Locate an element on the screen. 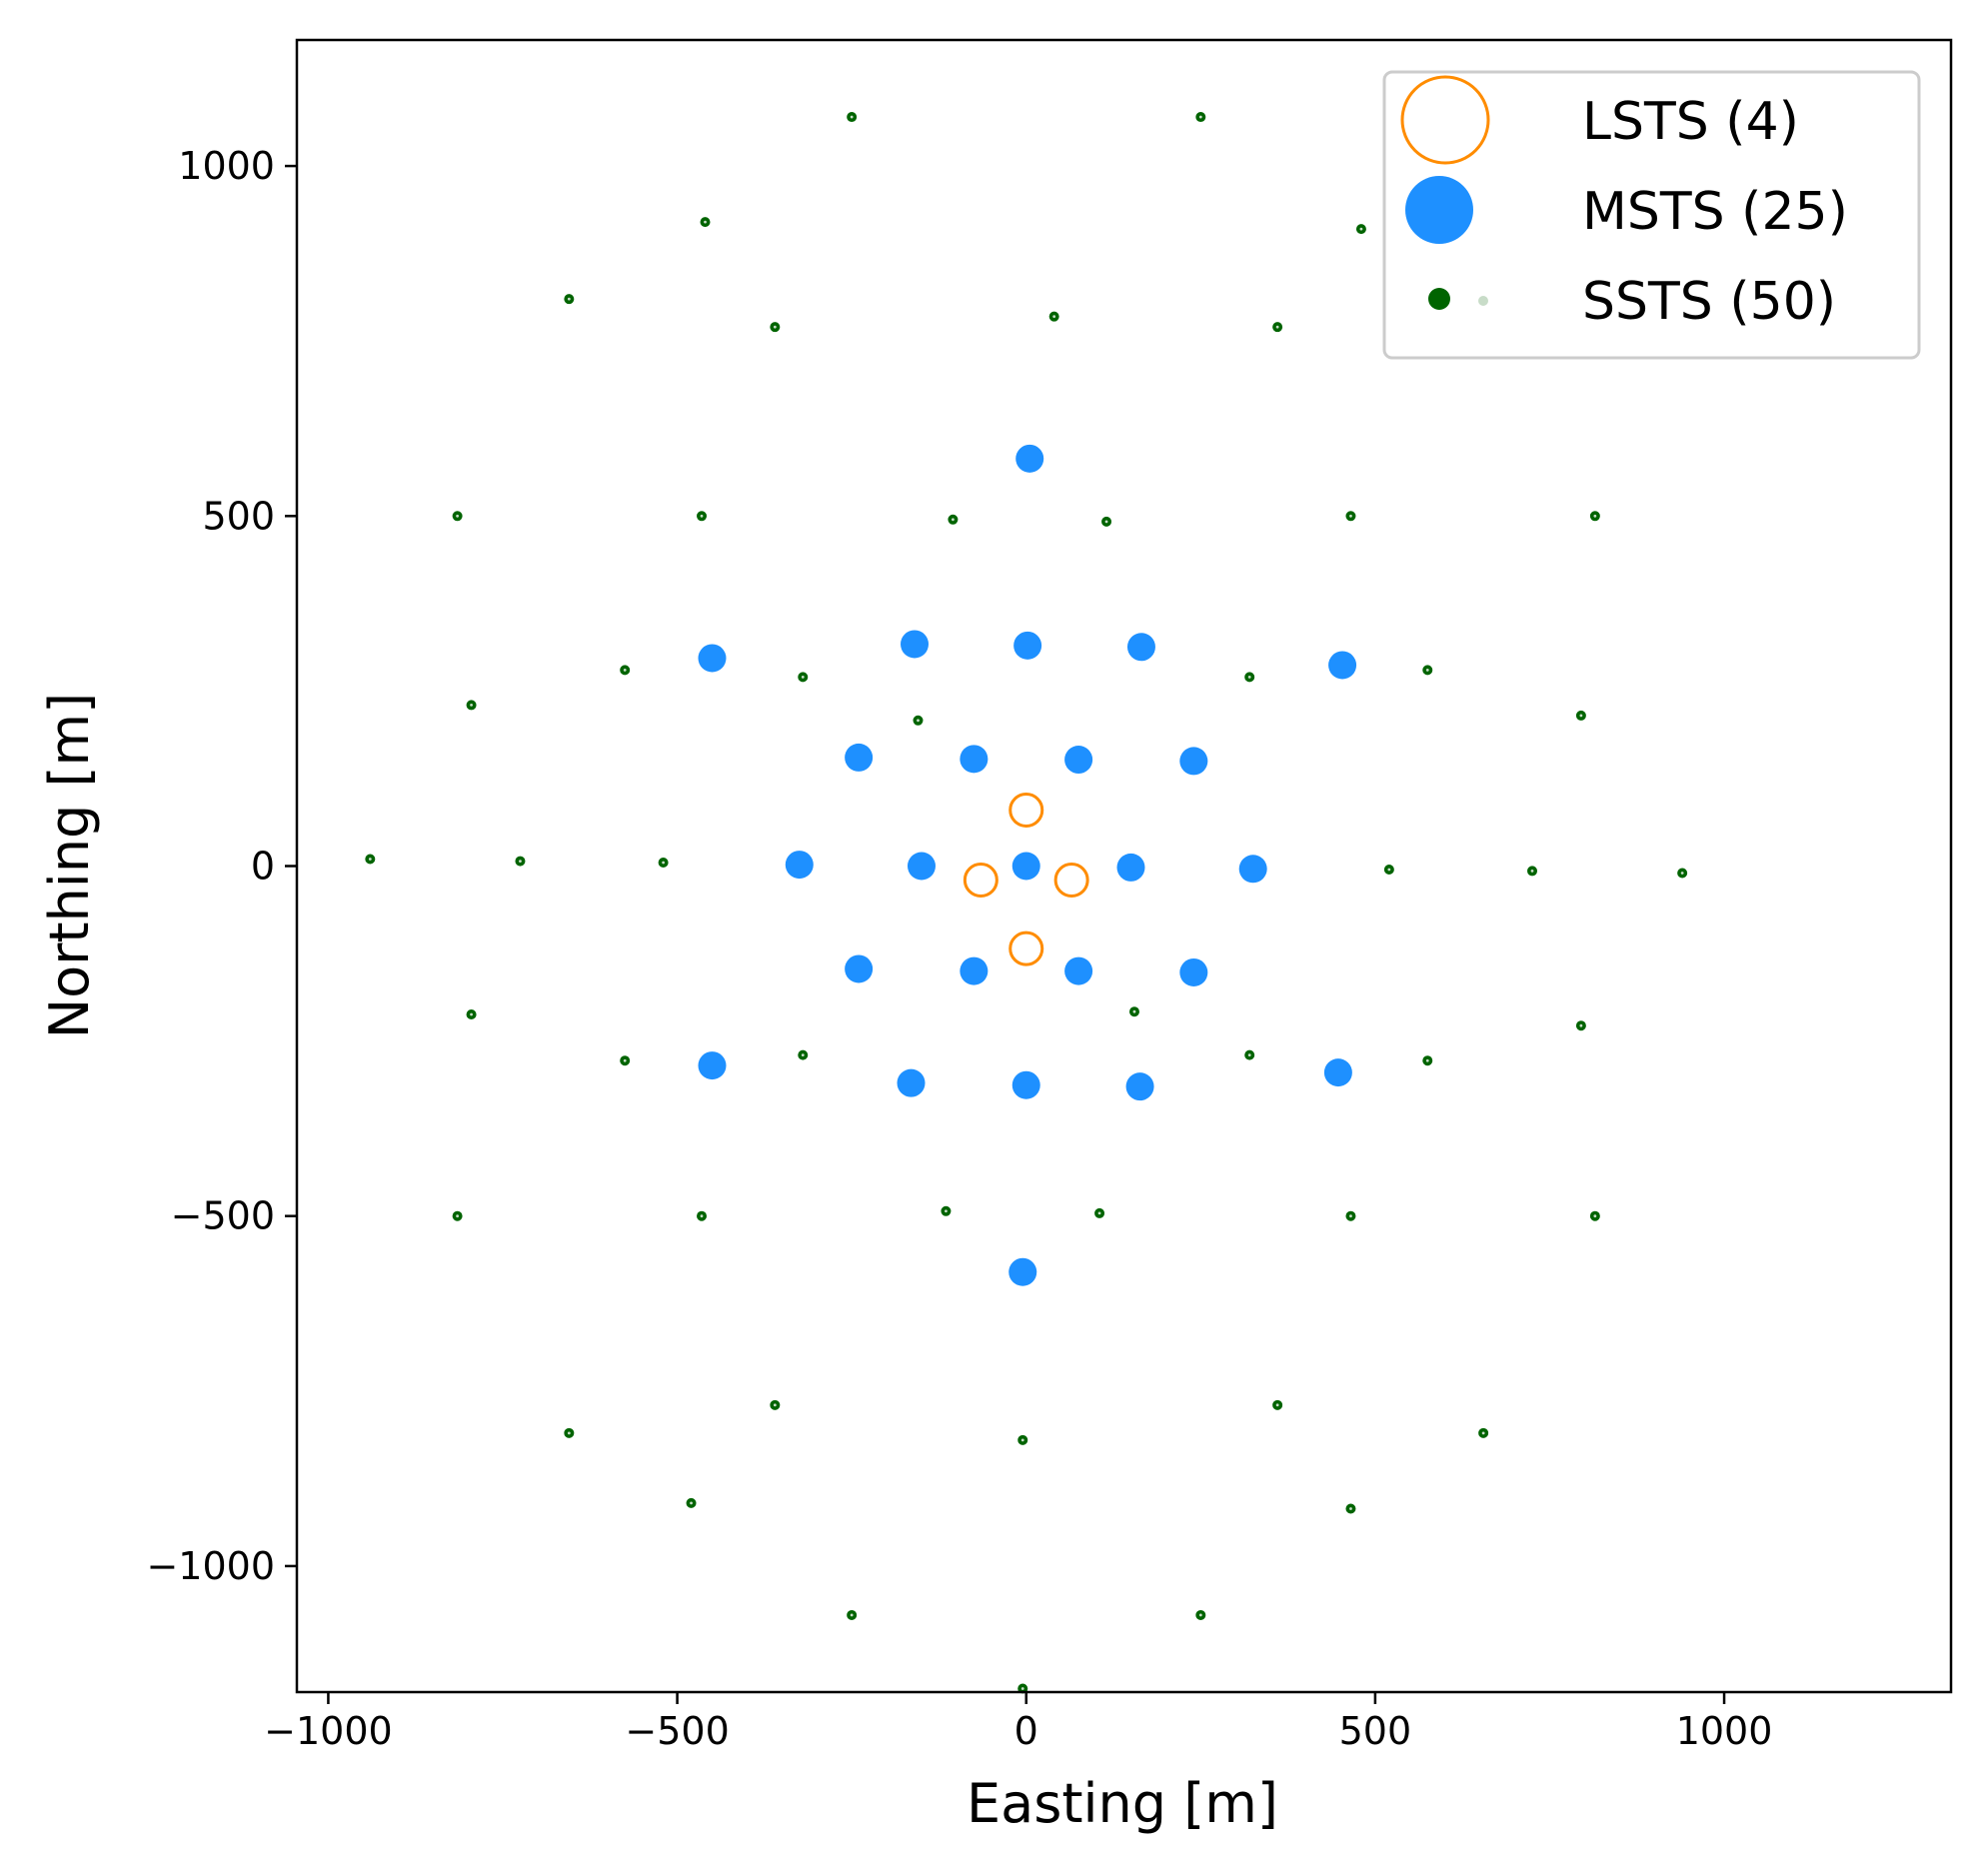  legend-lsts-marker is located at coordinates (1445, 120).